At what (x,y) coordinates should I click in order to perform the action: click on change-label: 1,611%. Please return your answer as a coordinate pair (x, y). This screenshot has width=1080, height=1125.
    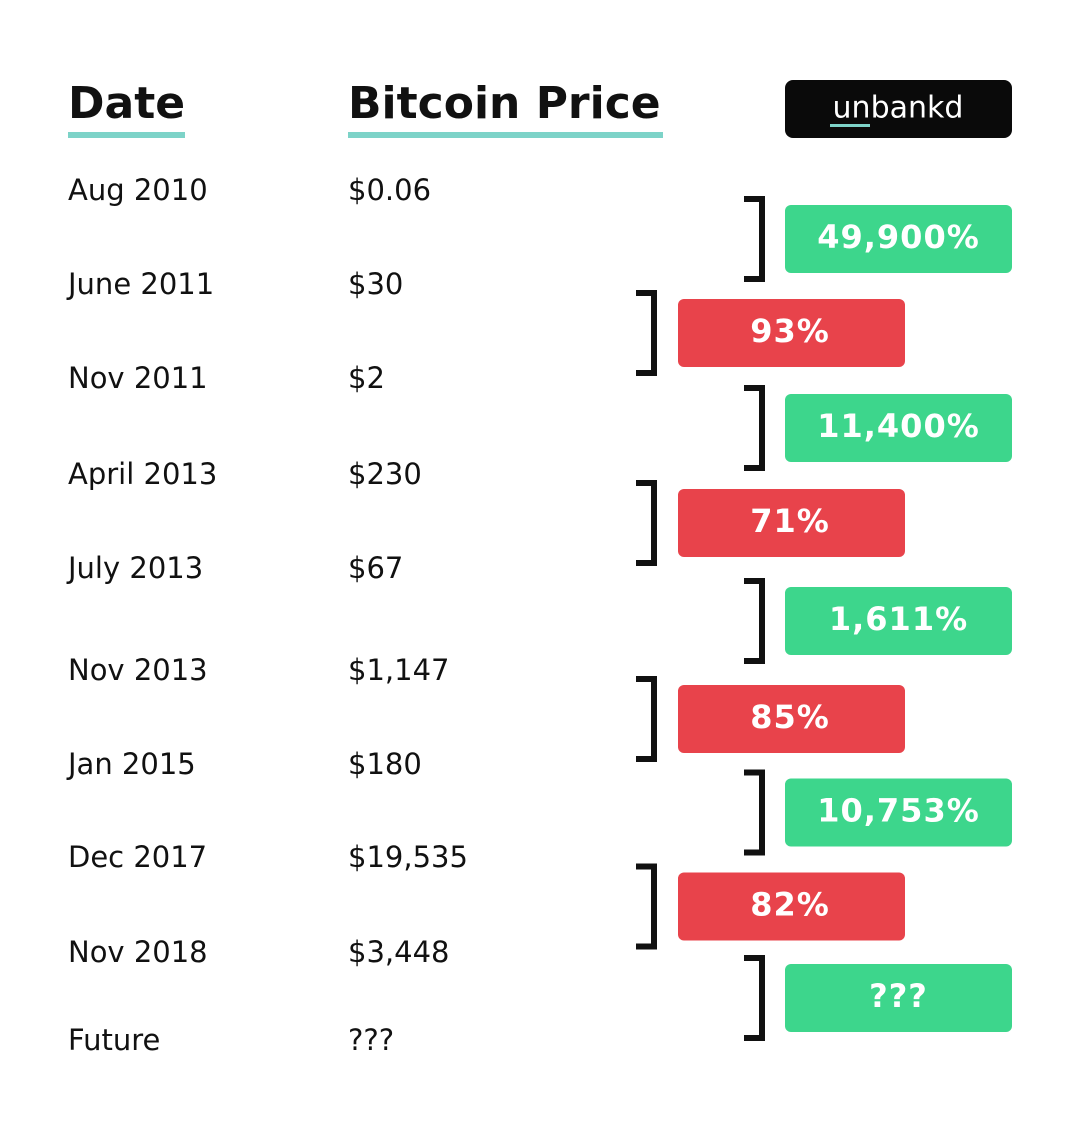
    Looking at the image, I should click on (898, 619).